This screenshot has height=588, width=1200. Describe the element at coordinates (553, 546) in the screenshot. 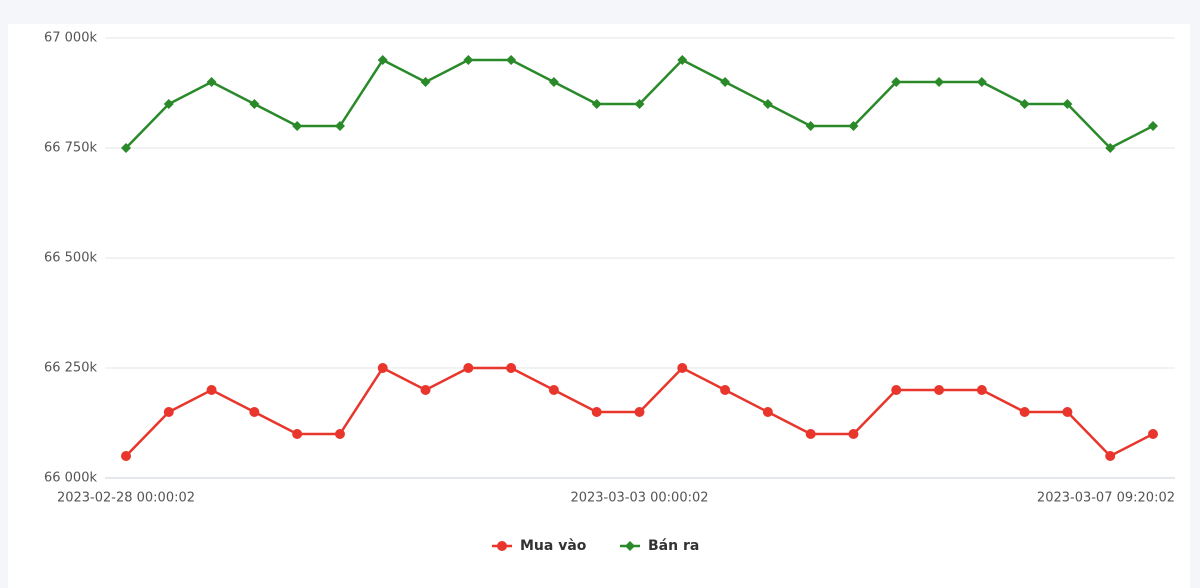

I see `legend-label: Mua vào` at that location.